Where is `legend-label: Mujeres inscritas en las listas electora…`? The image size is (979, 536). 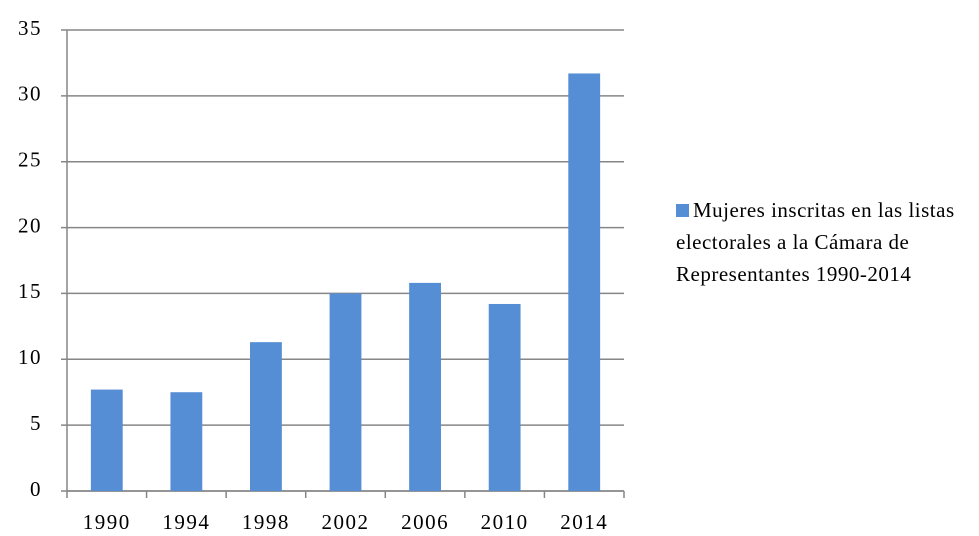
legend-label: Mujeres inscritas en las listas electora… is located at coordinates (815, 242).